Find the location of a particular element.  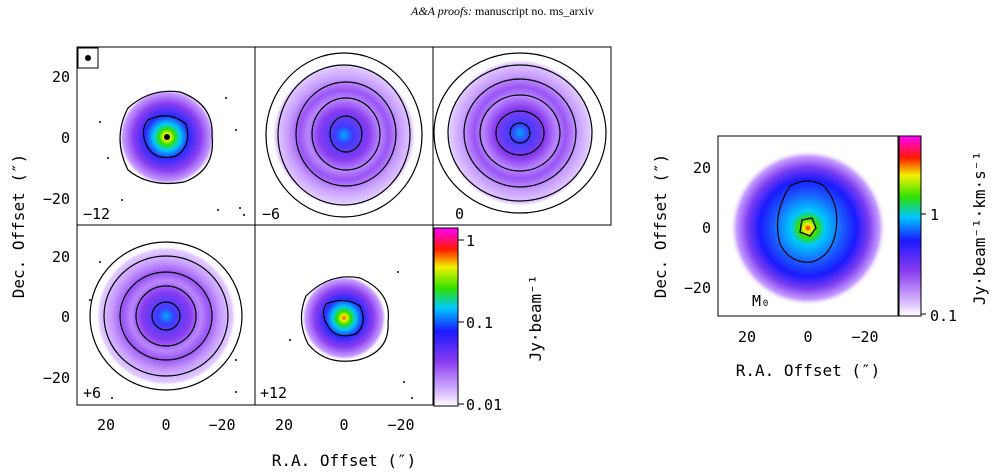

panel-label: M₀ is located at coordinates (761, 301).